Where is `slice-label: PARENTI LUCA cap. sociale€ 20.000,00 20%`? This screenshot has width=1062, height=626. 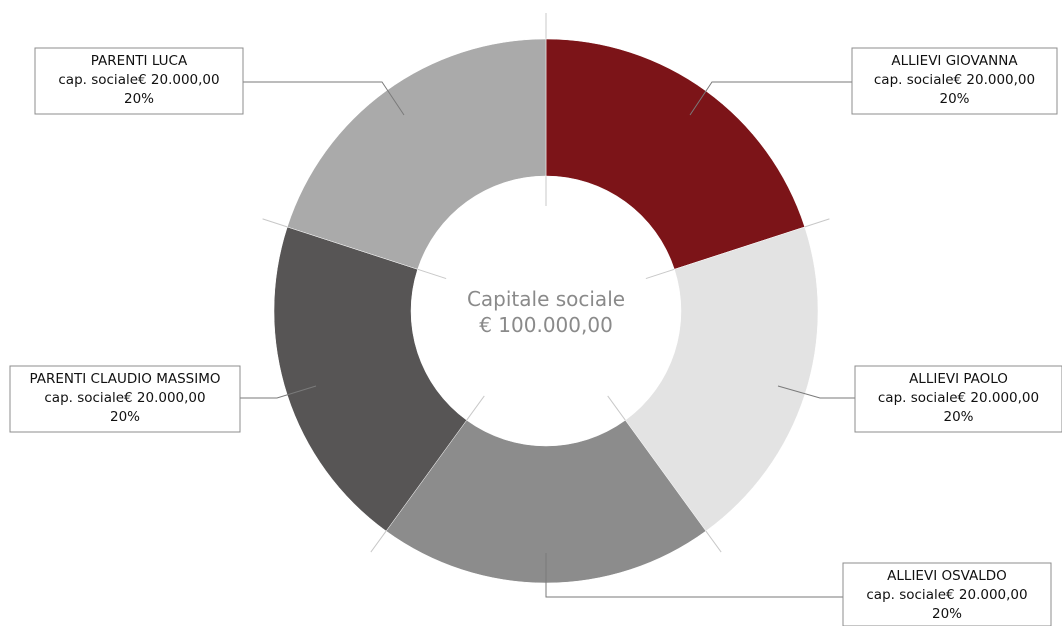 slice-label: PARENTI LUCA cap. sociale€ 20.000,00 20% is located at coordinates (139, 81).